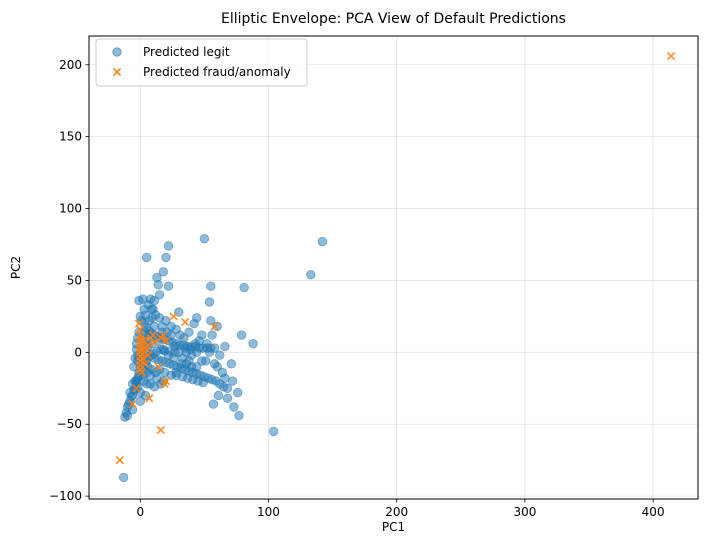 Image resolution: width=707 pixels, height=547 pixels. What do you see at coordinates (74, 280) in the screenshot?
I see `y-tick-label: 50` at bounding box center [74, 280].